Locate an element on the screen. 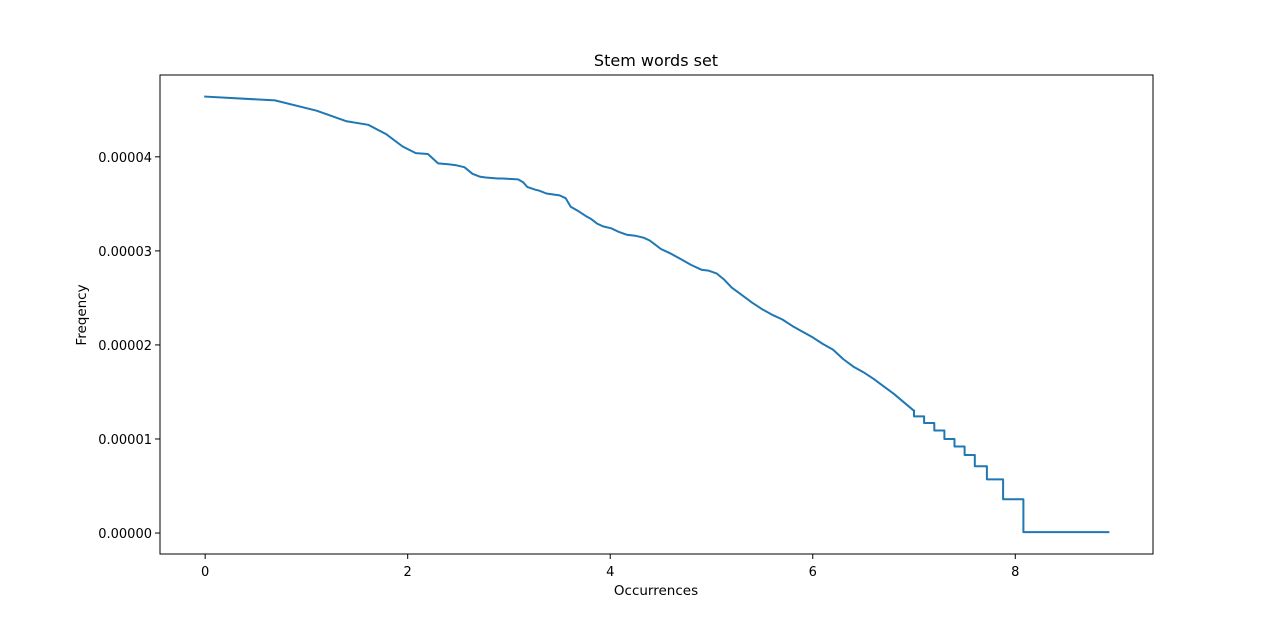 This screenshot has width=1280, height=623. x-axis-label: Occurrences is located at coordinates (656, 591).